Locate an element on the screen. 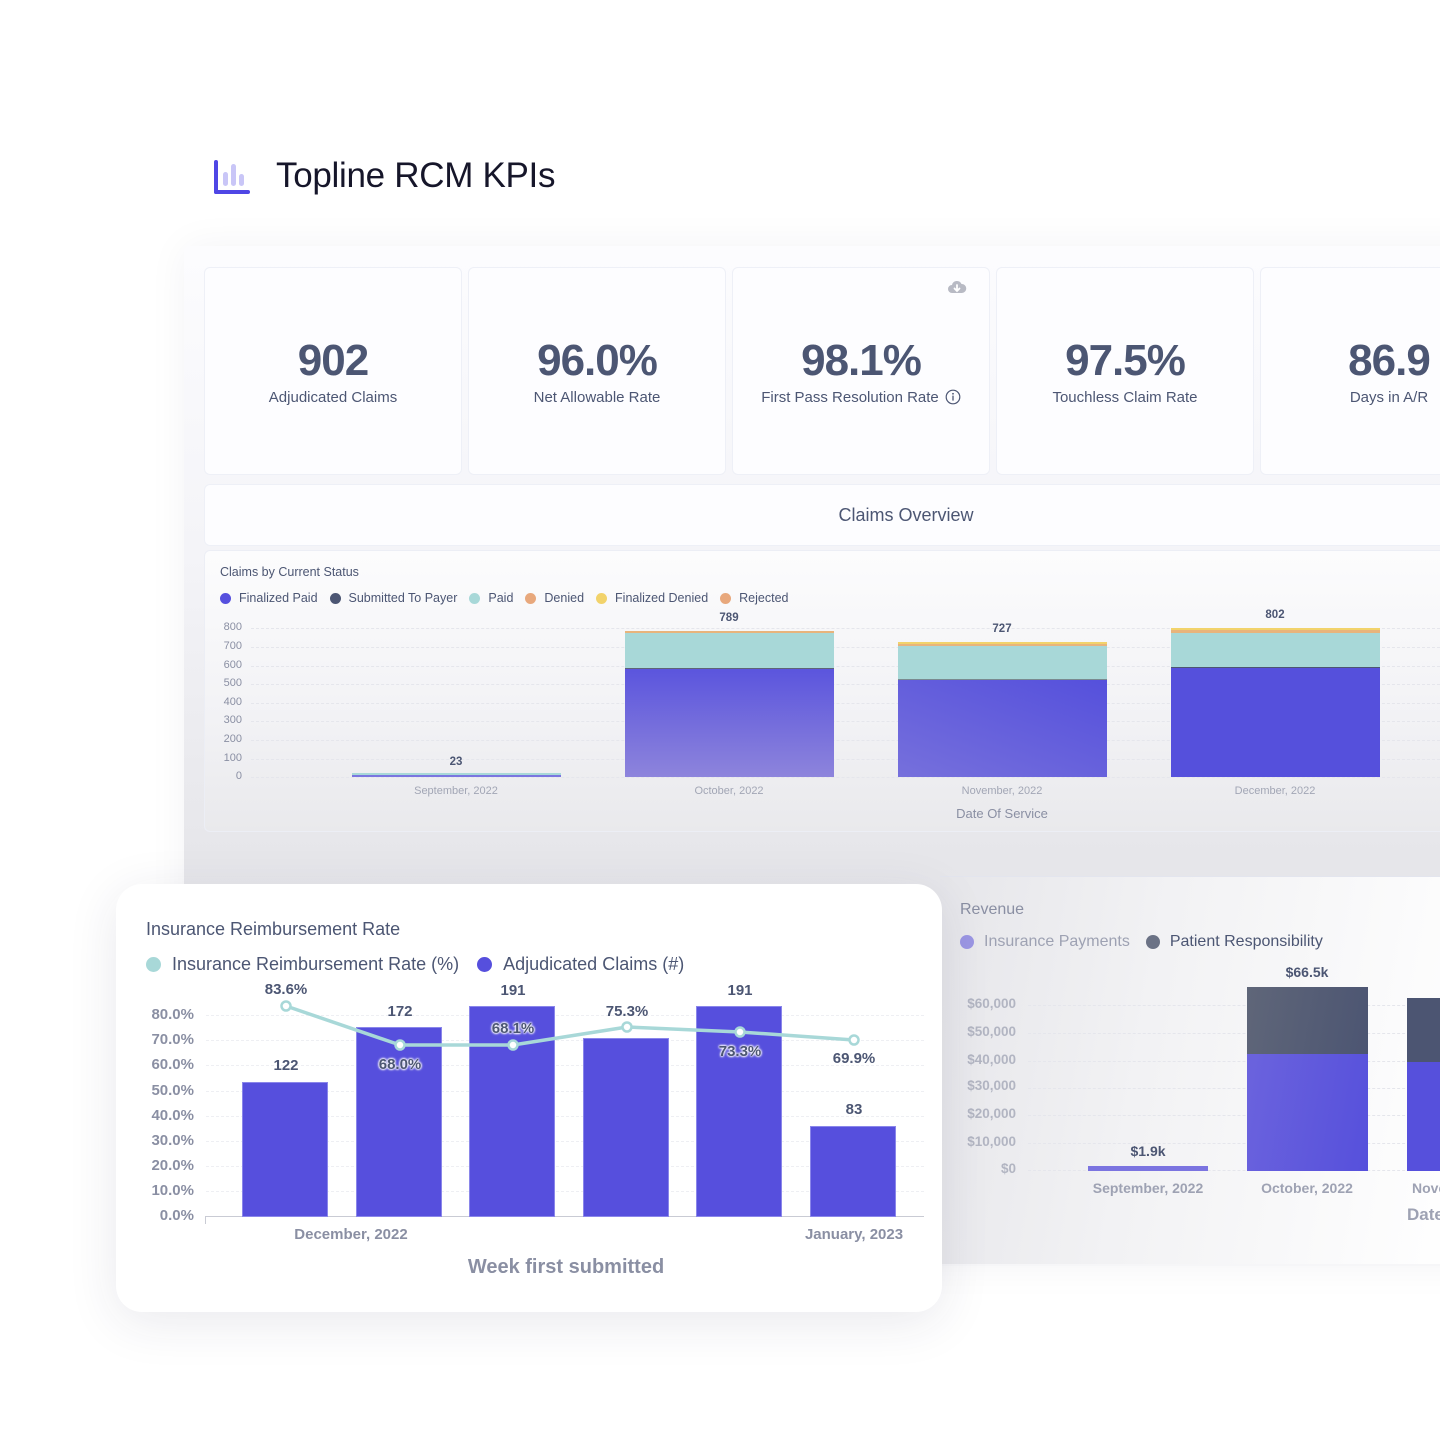  legend-label: Rejected is located at coordinates (764, 598).